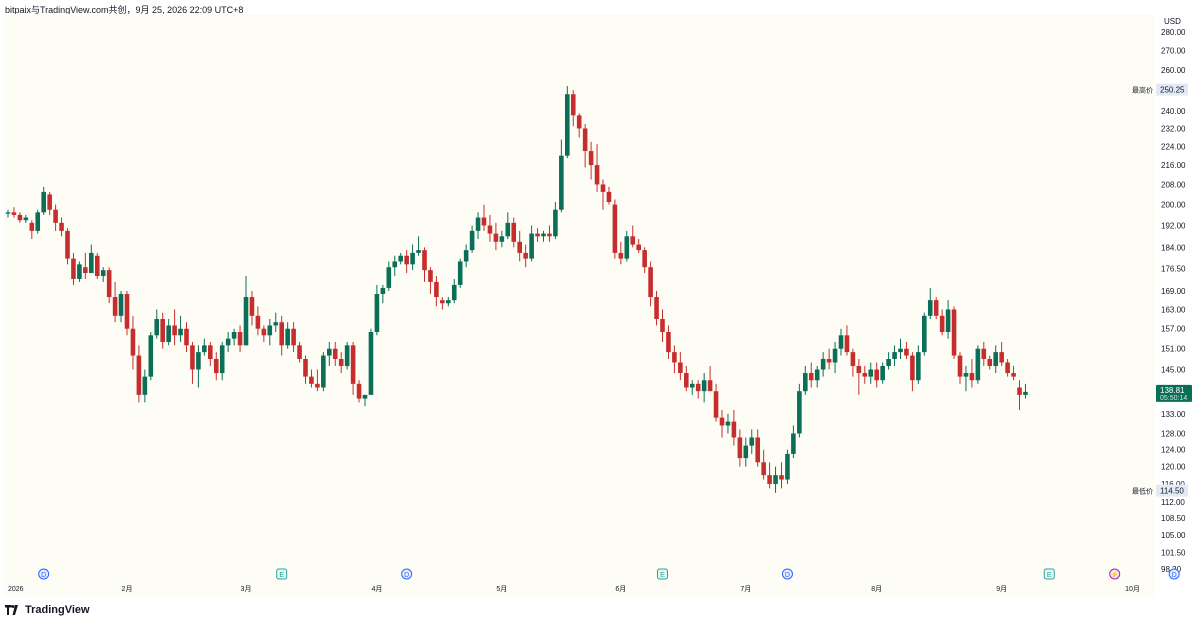  I want to click on current-price-badge, so click(1174, 393).